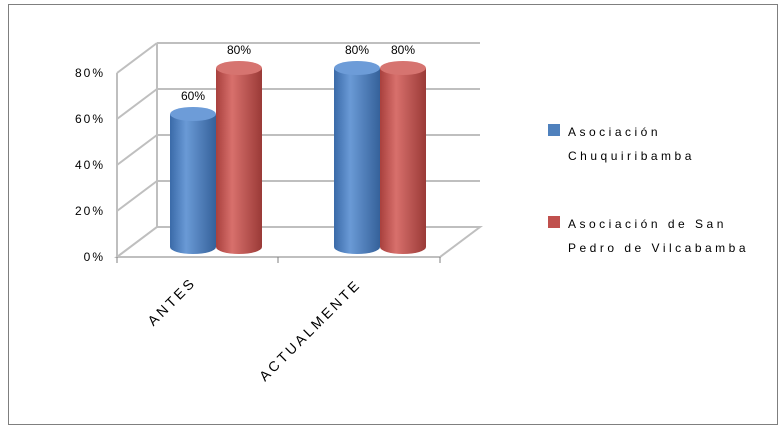 Image resolution: width=780 pixels, height=427 pixels. I want to click on legend-swatch-blue, so click(554, 130).